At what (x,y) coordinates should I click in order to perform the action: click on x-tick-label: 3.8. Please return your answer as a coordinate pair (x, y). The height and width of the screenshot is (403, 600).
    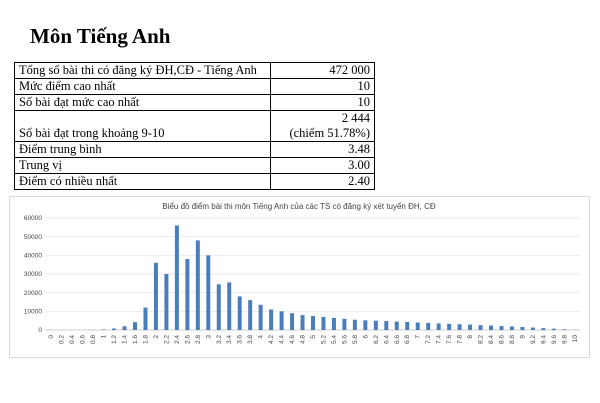
    Looking at the image, I should click on (250, 339).